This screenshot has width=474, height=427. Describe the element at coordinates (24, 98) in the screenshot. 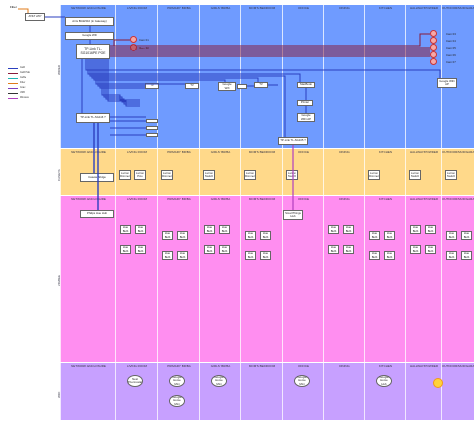

I see `legend-label: Wireless` at that location.